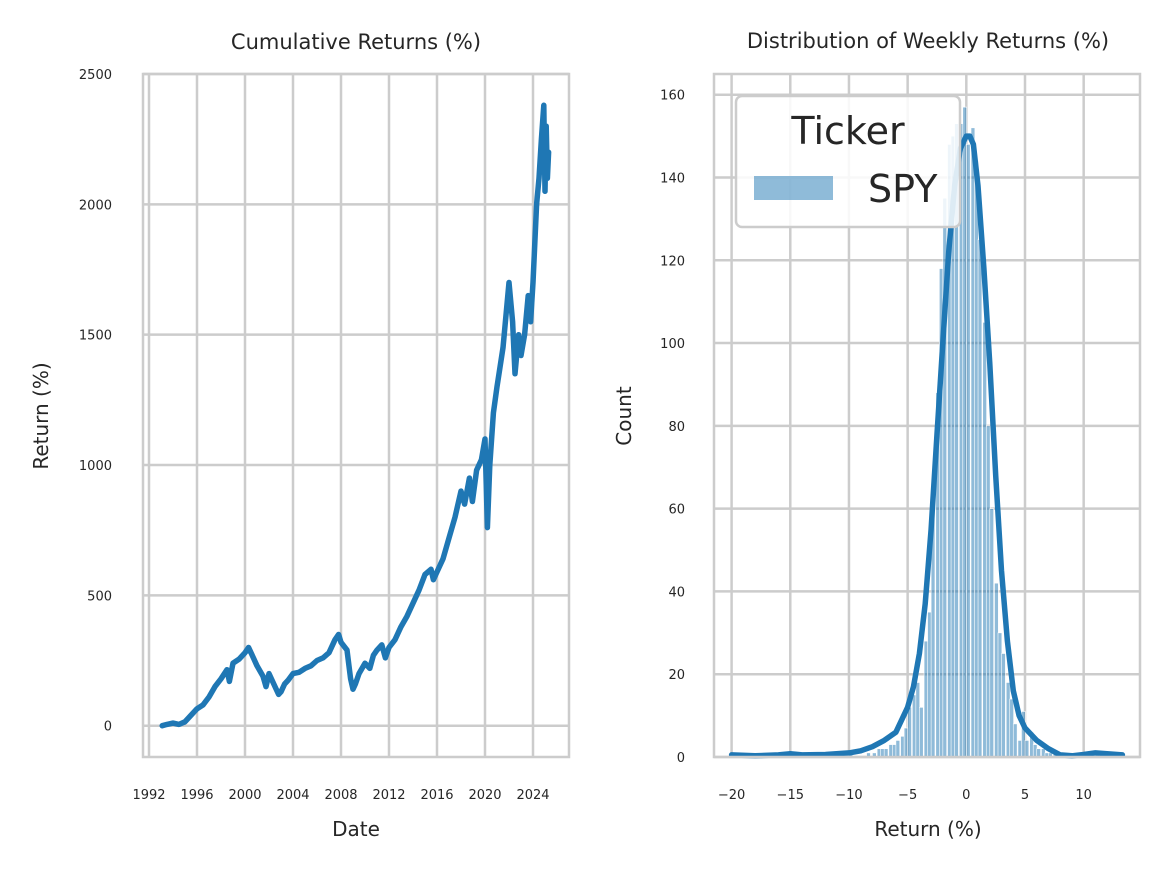 The height and width of the screenshot is (872, 1174). Describe the element at coordinates (95, 466) in the screenshot. I see `left-y-tick-label: 1000` at that location.